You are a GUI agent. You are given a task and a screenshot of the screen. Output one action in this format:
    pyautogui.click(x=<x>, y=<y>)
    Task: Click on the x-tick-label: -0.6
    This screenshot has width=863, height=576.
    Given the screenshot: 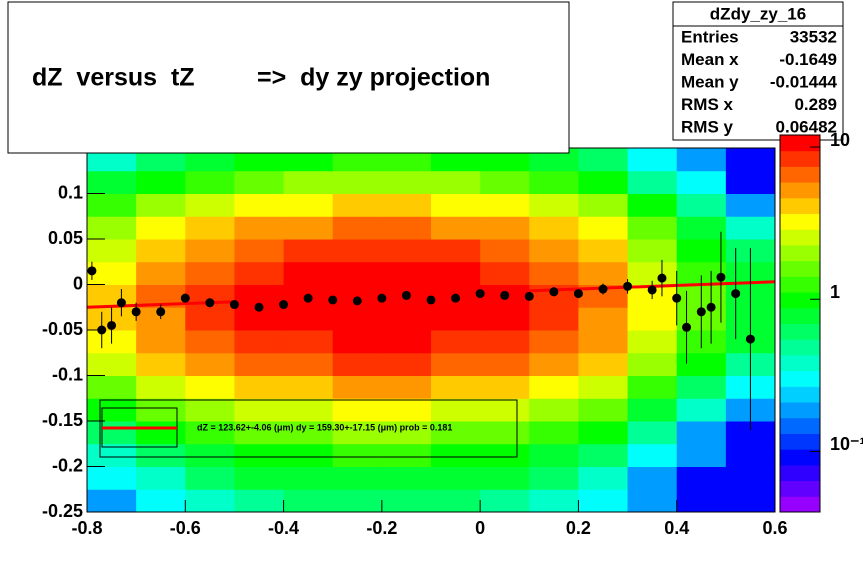 What is the action you would take?
    pyautogui.click(x=185, y=528)
    